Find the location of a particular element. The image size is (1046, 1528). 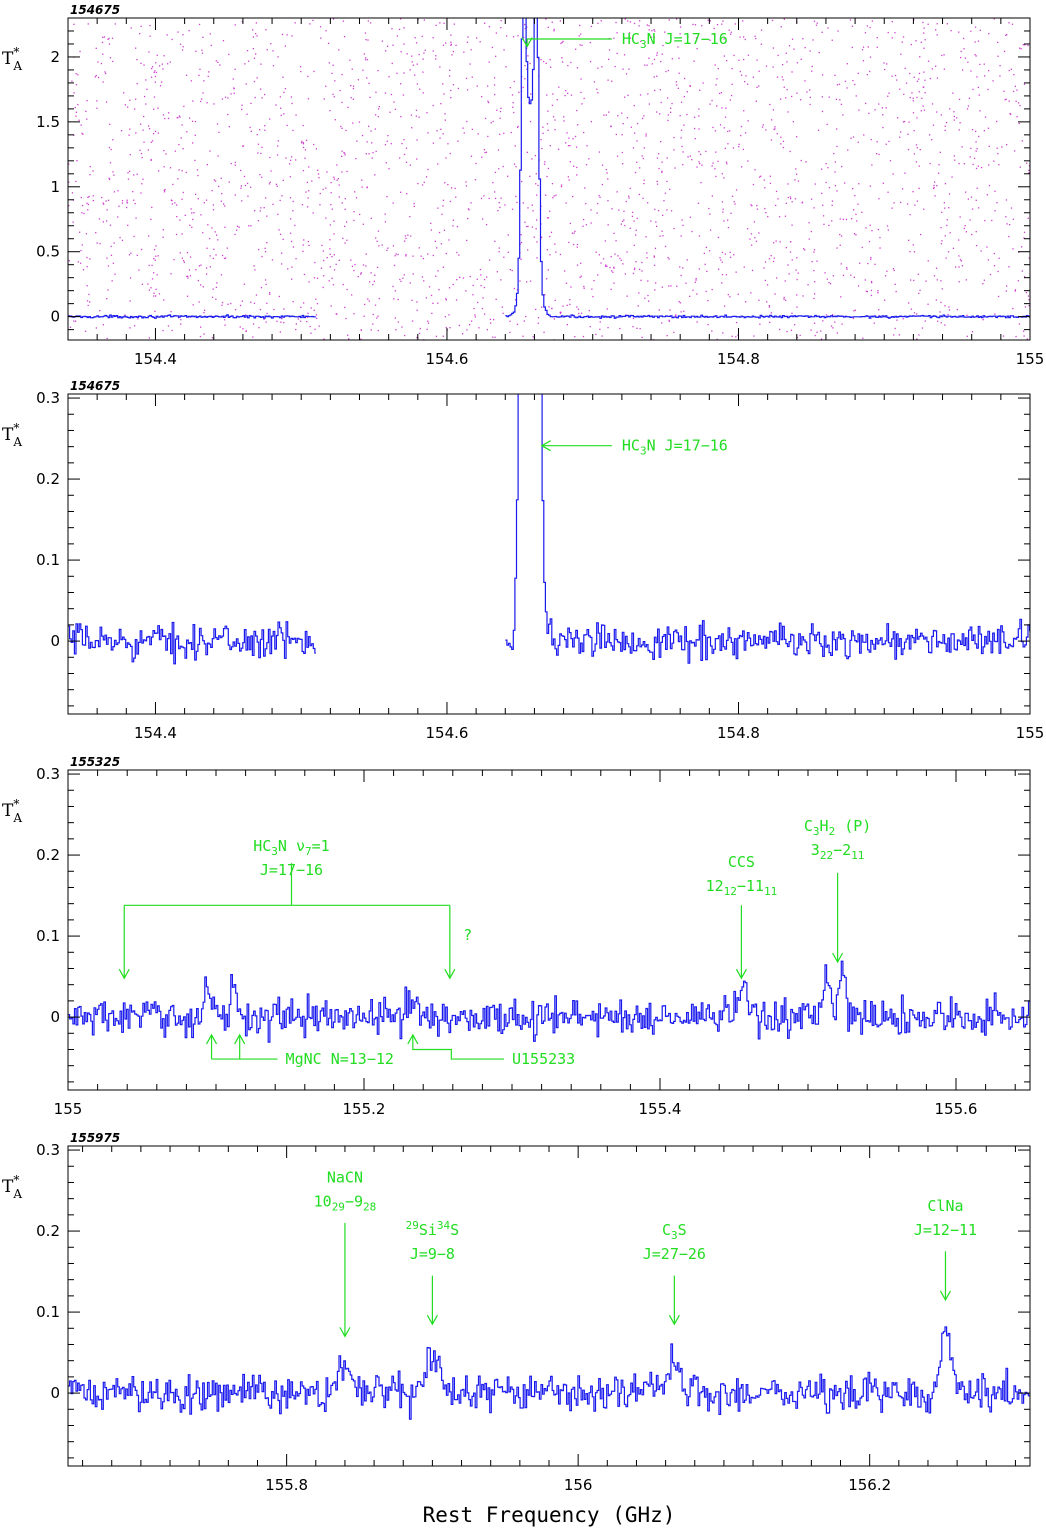

annotation-label: J=9−8 is located at coordinates (432, 1254).